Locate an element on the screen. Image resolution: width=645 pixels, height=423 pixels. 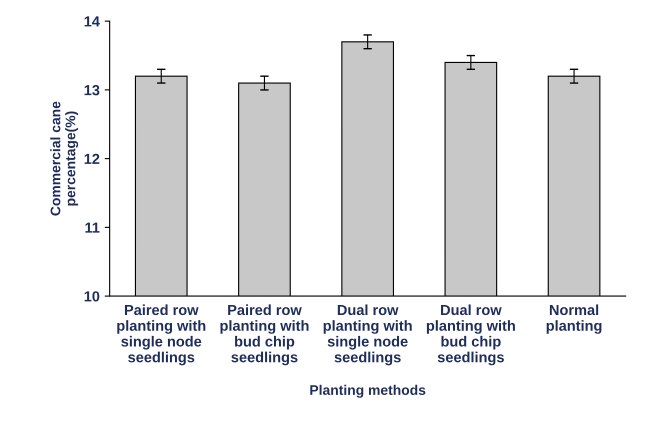
y-axis-title: Commercial cane percentage(%) is located at coordinates (64, 159).